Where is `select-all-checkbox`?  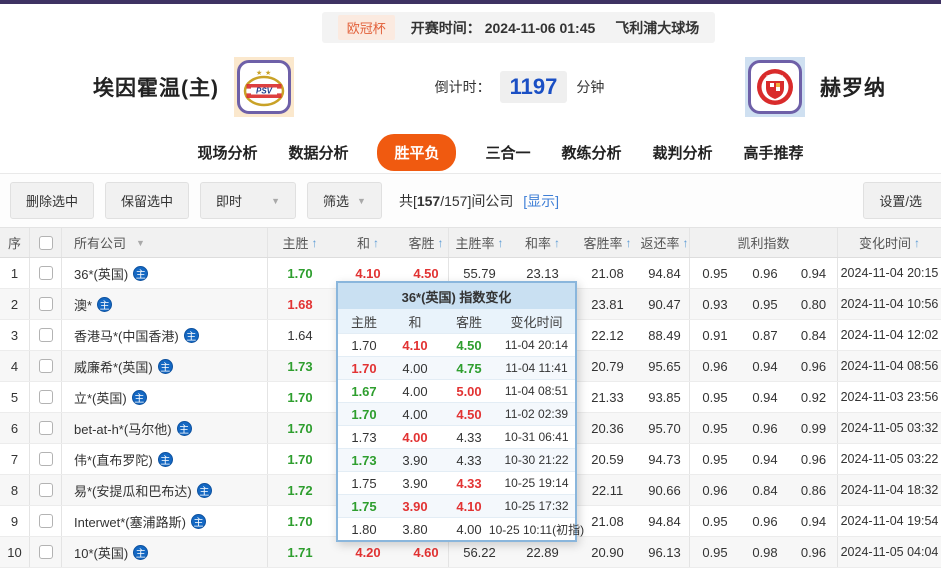 select-all-checkbox is located at coordinates (46, 242).